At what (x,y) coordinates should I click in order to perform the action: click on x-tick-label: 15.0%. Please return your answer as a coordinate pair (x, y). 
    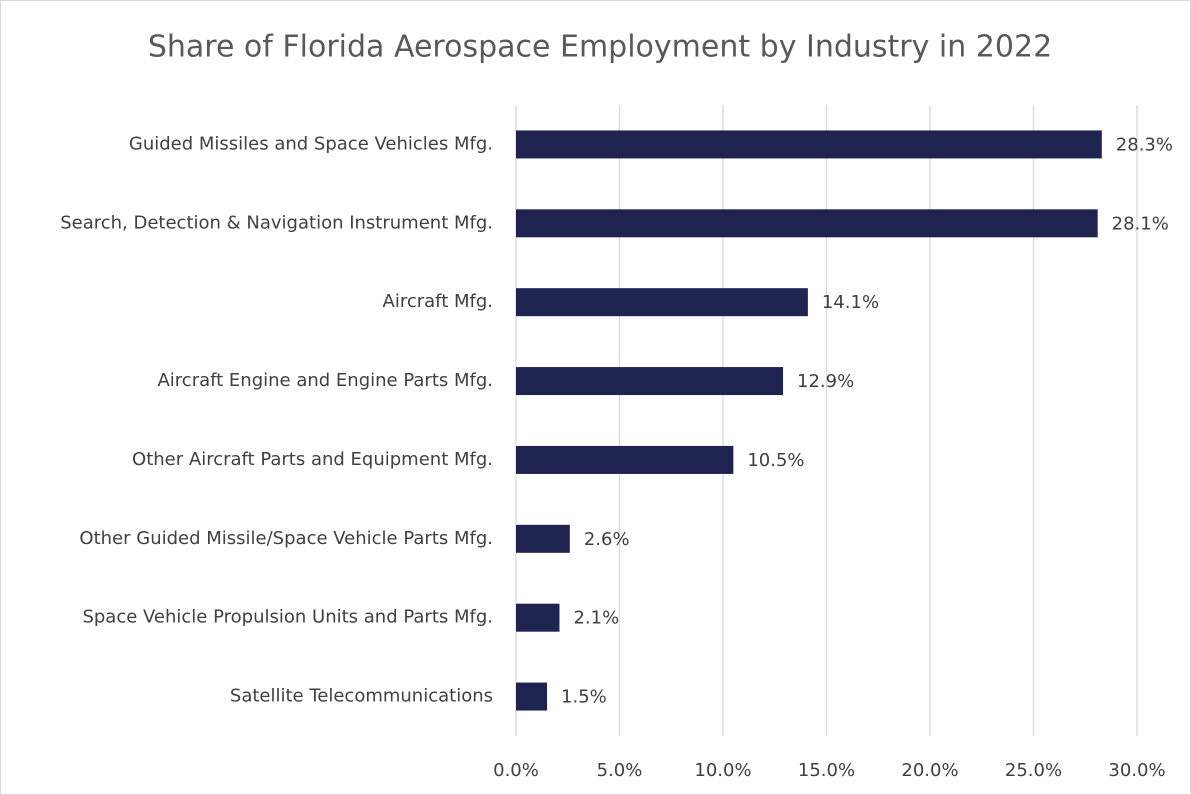
    Looking at the image, I should click on (826, 770).